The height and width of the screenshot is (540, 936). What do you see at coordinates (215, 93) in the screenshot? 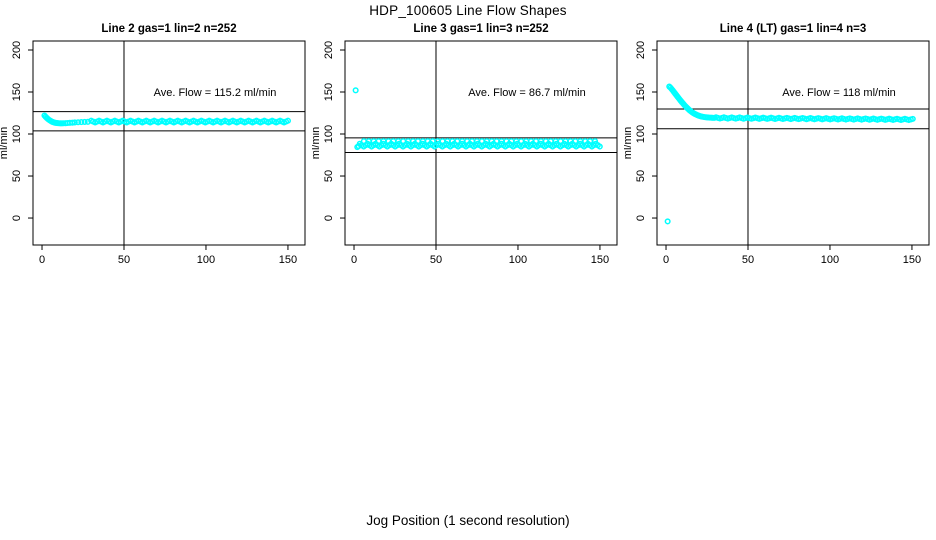
I see `ave-flow-annotation: Ave. Flow = 115.2 ml/min` at bounding box center [215, 93].